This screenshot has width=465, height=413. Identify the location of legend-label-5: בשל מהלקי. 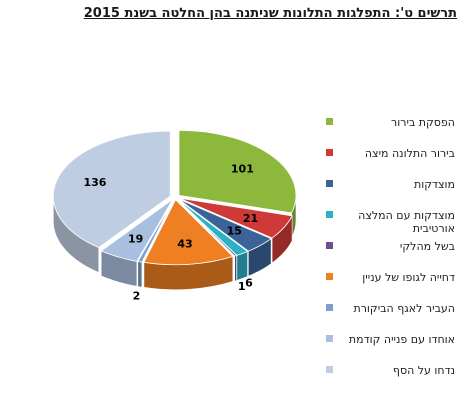
(427, 246).